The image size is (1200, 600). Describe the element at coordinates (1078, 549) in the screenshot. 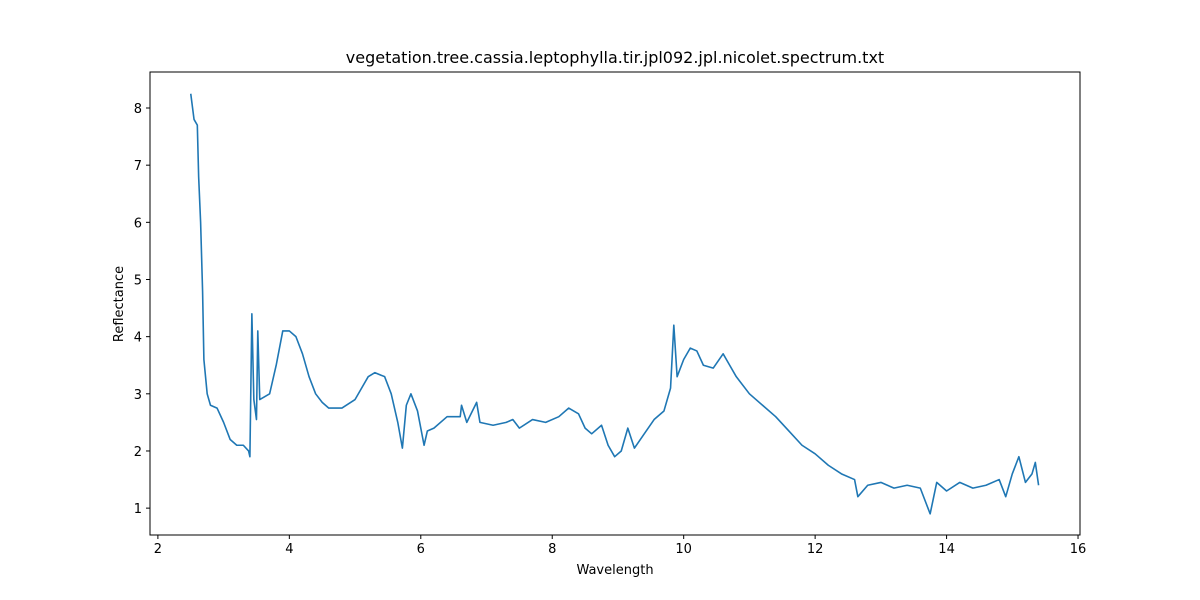

I see `x-tick-label: 16` at that location.